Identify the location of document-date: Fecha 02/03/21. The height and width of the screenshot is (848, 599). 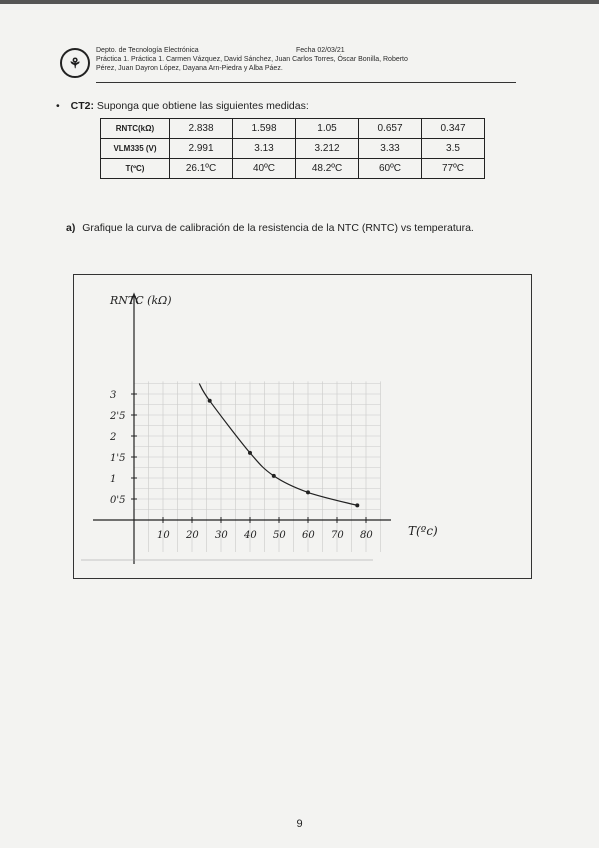
(320, 50).